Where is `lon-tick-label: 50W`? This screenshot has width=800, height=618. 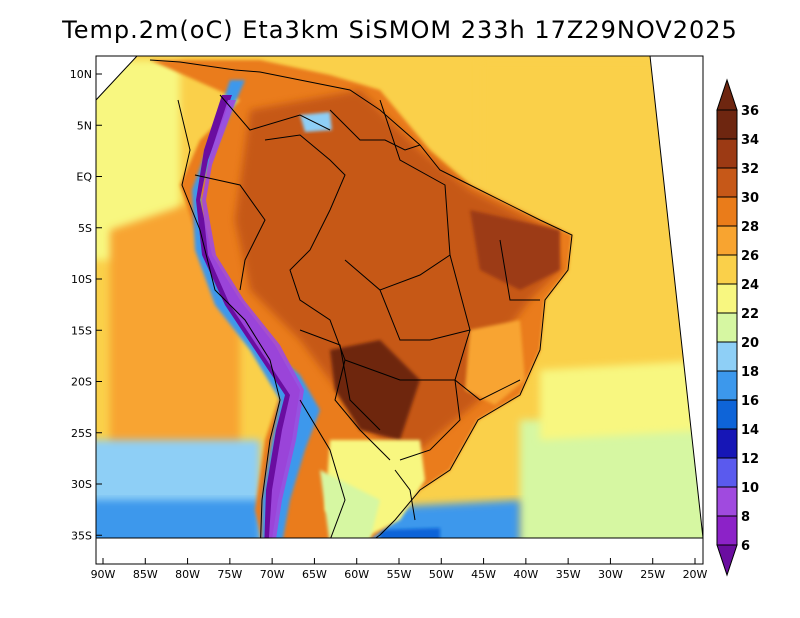
lon-tick-label: 50W is located at coordinates (441, 574).